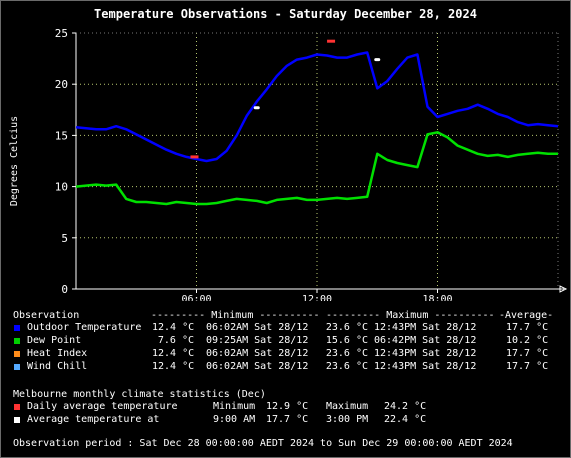 The width and height of the screenshot is (571, 458). Describe the element at coordinates (14, 161) in the screenshot. I see `y-axis-label: Degrees Celcius` at that location.